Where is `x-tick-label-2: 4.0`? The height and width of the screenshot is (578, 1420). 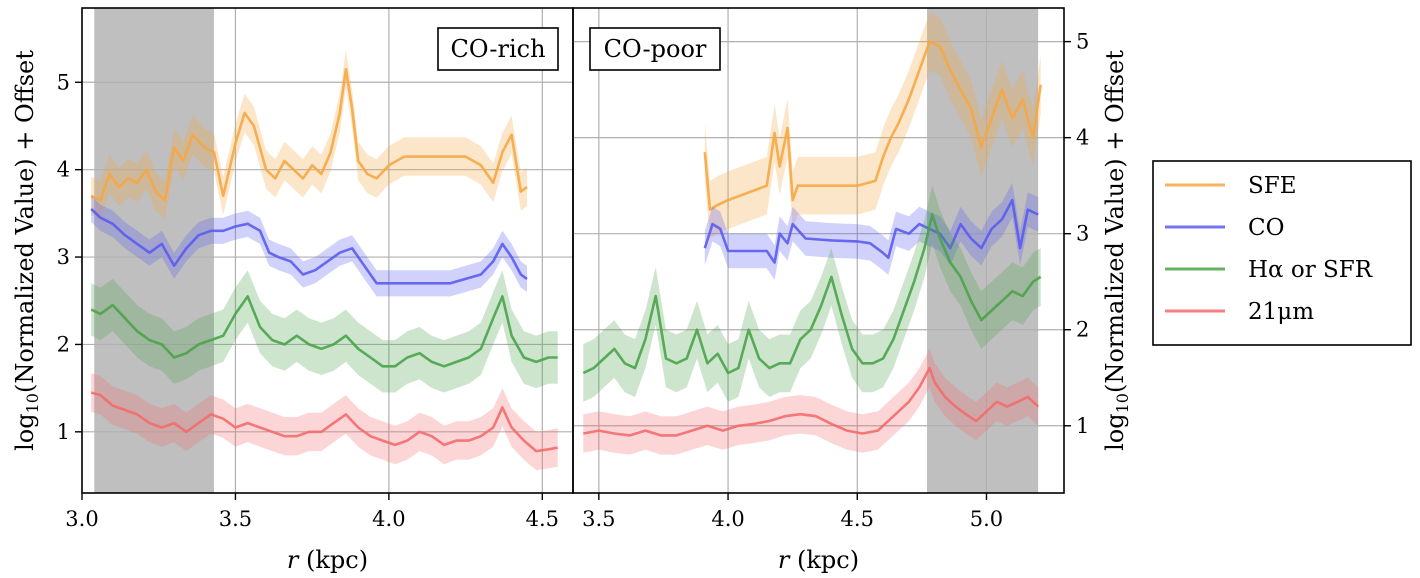
x-tick-label-2: 4.0 is located at coordinates (388, 519).